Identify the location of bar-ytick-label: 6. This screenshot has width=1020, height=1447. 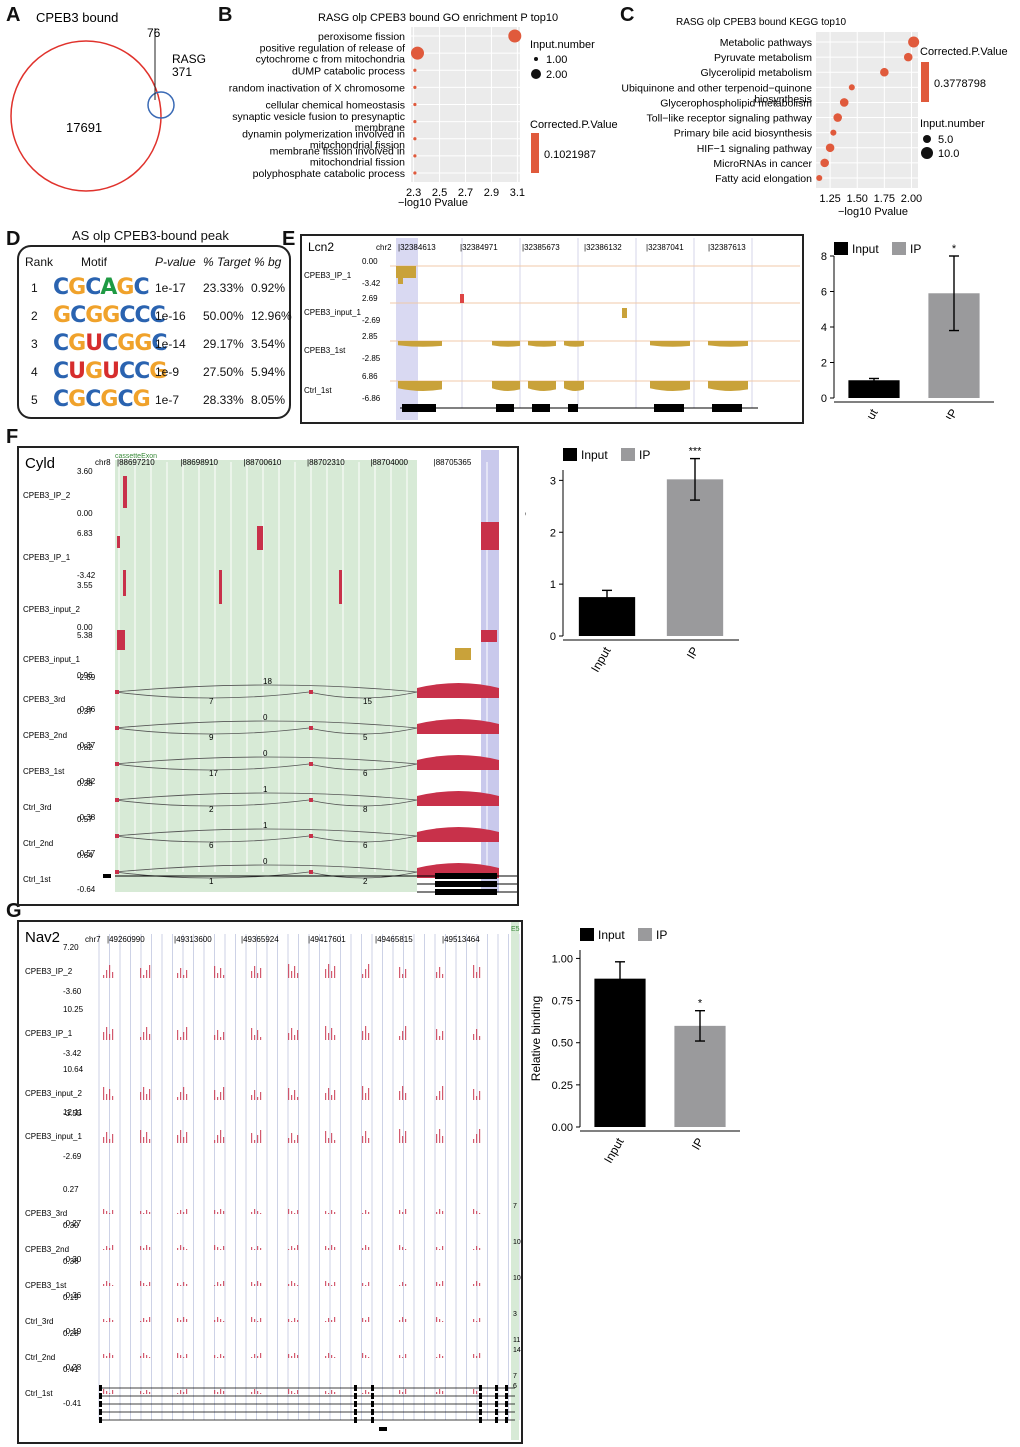
(824, 293).